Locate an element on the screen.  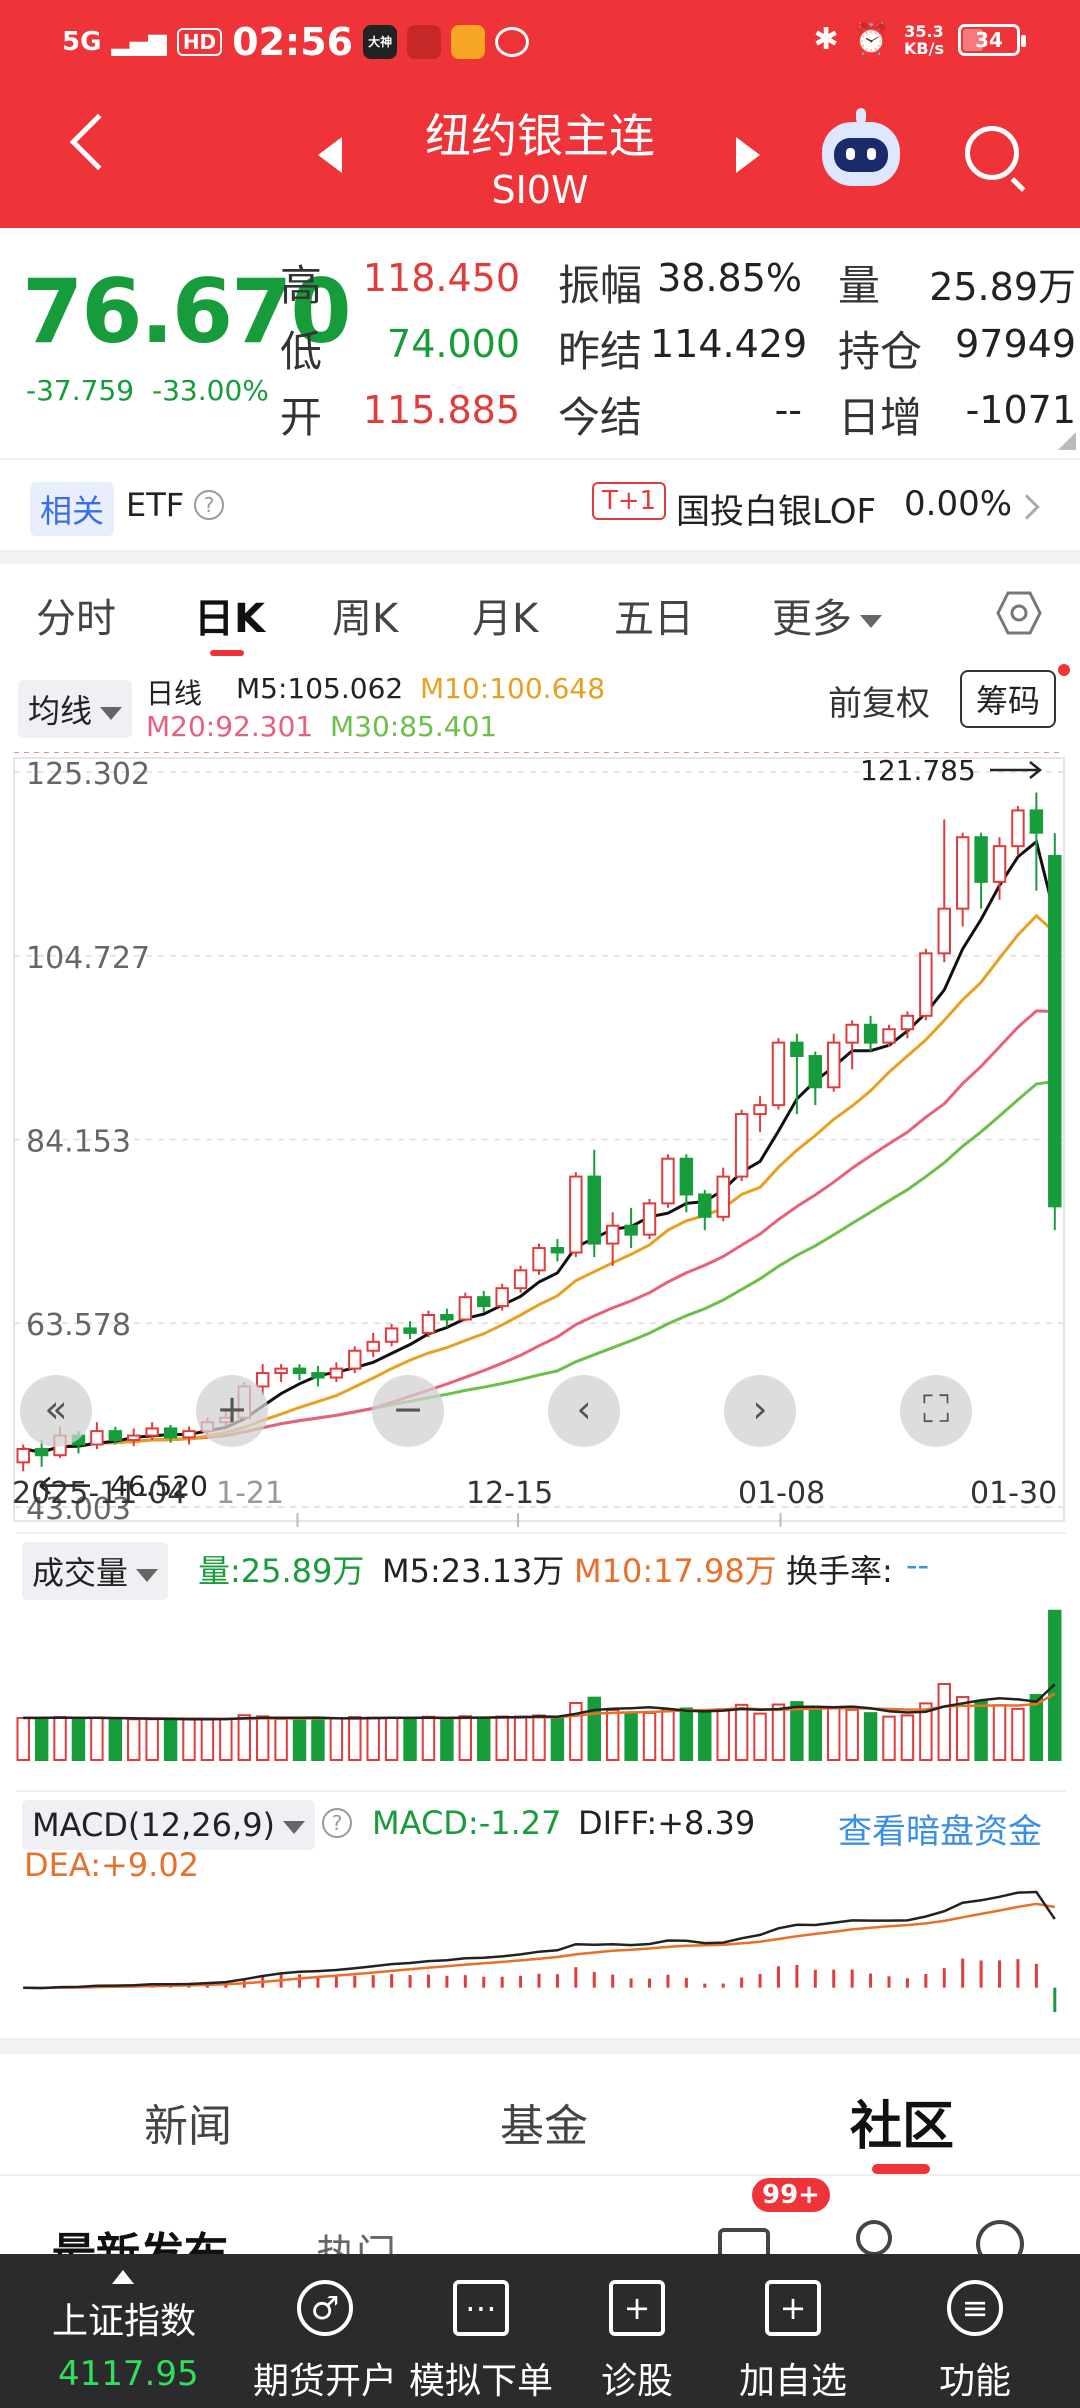
refresh-icon is located at coordinates (1000, 2244).